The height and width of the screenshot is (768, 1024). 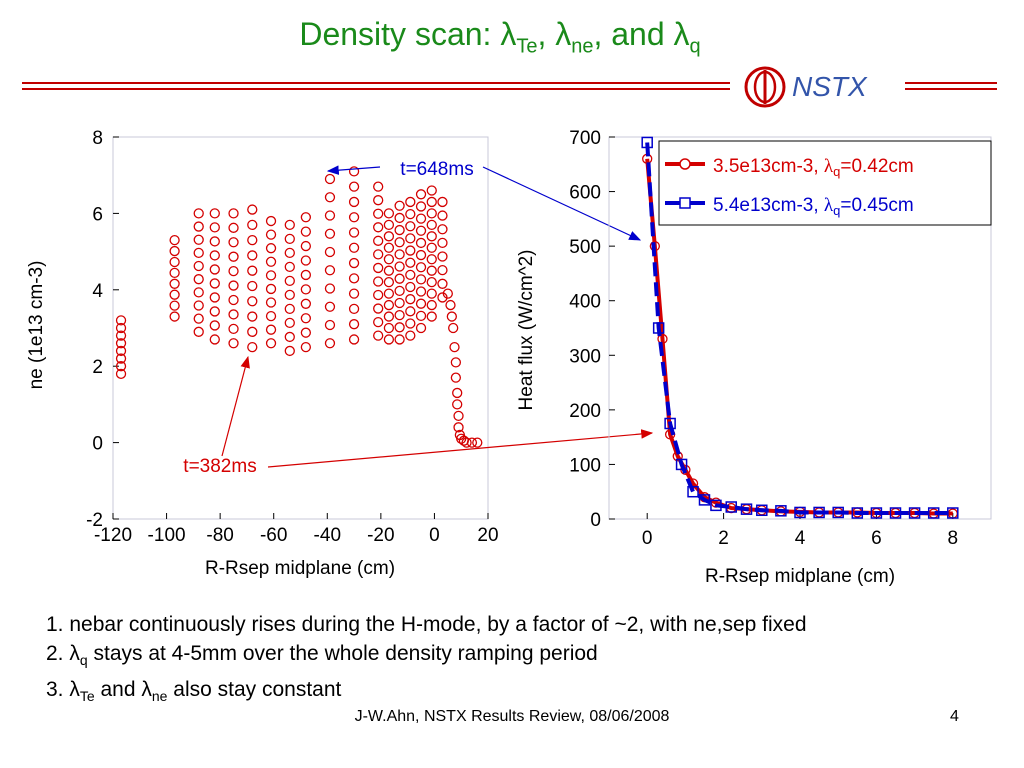 What do you see at coordinates (595, 520) in the screenshot?
I see `right-y-tick-label: 0` at bounding box center [595, 520].